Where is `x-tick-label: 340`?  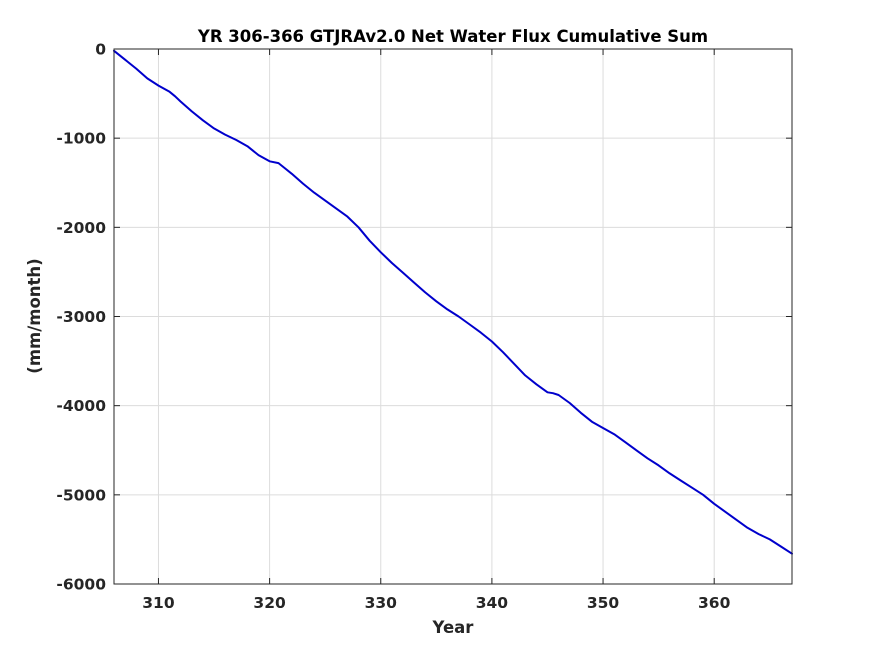
x-tick-label: 340 is located at coordinates (492, 603).